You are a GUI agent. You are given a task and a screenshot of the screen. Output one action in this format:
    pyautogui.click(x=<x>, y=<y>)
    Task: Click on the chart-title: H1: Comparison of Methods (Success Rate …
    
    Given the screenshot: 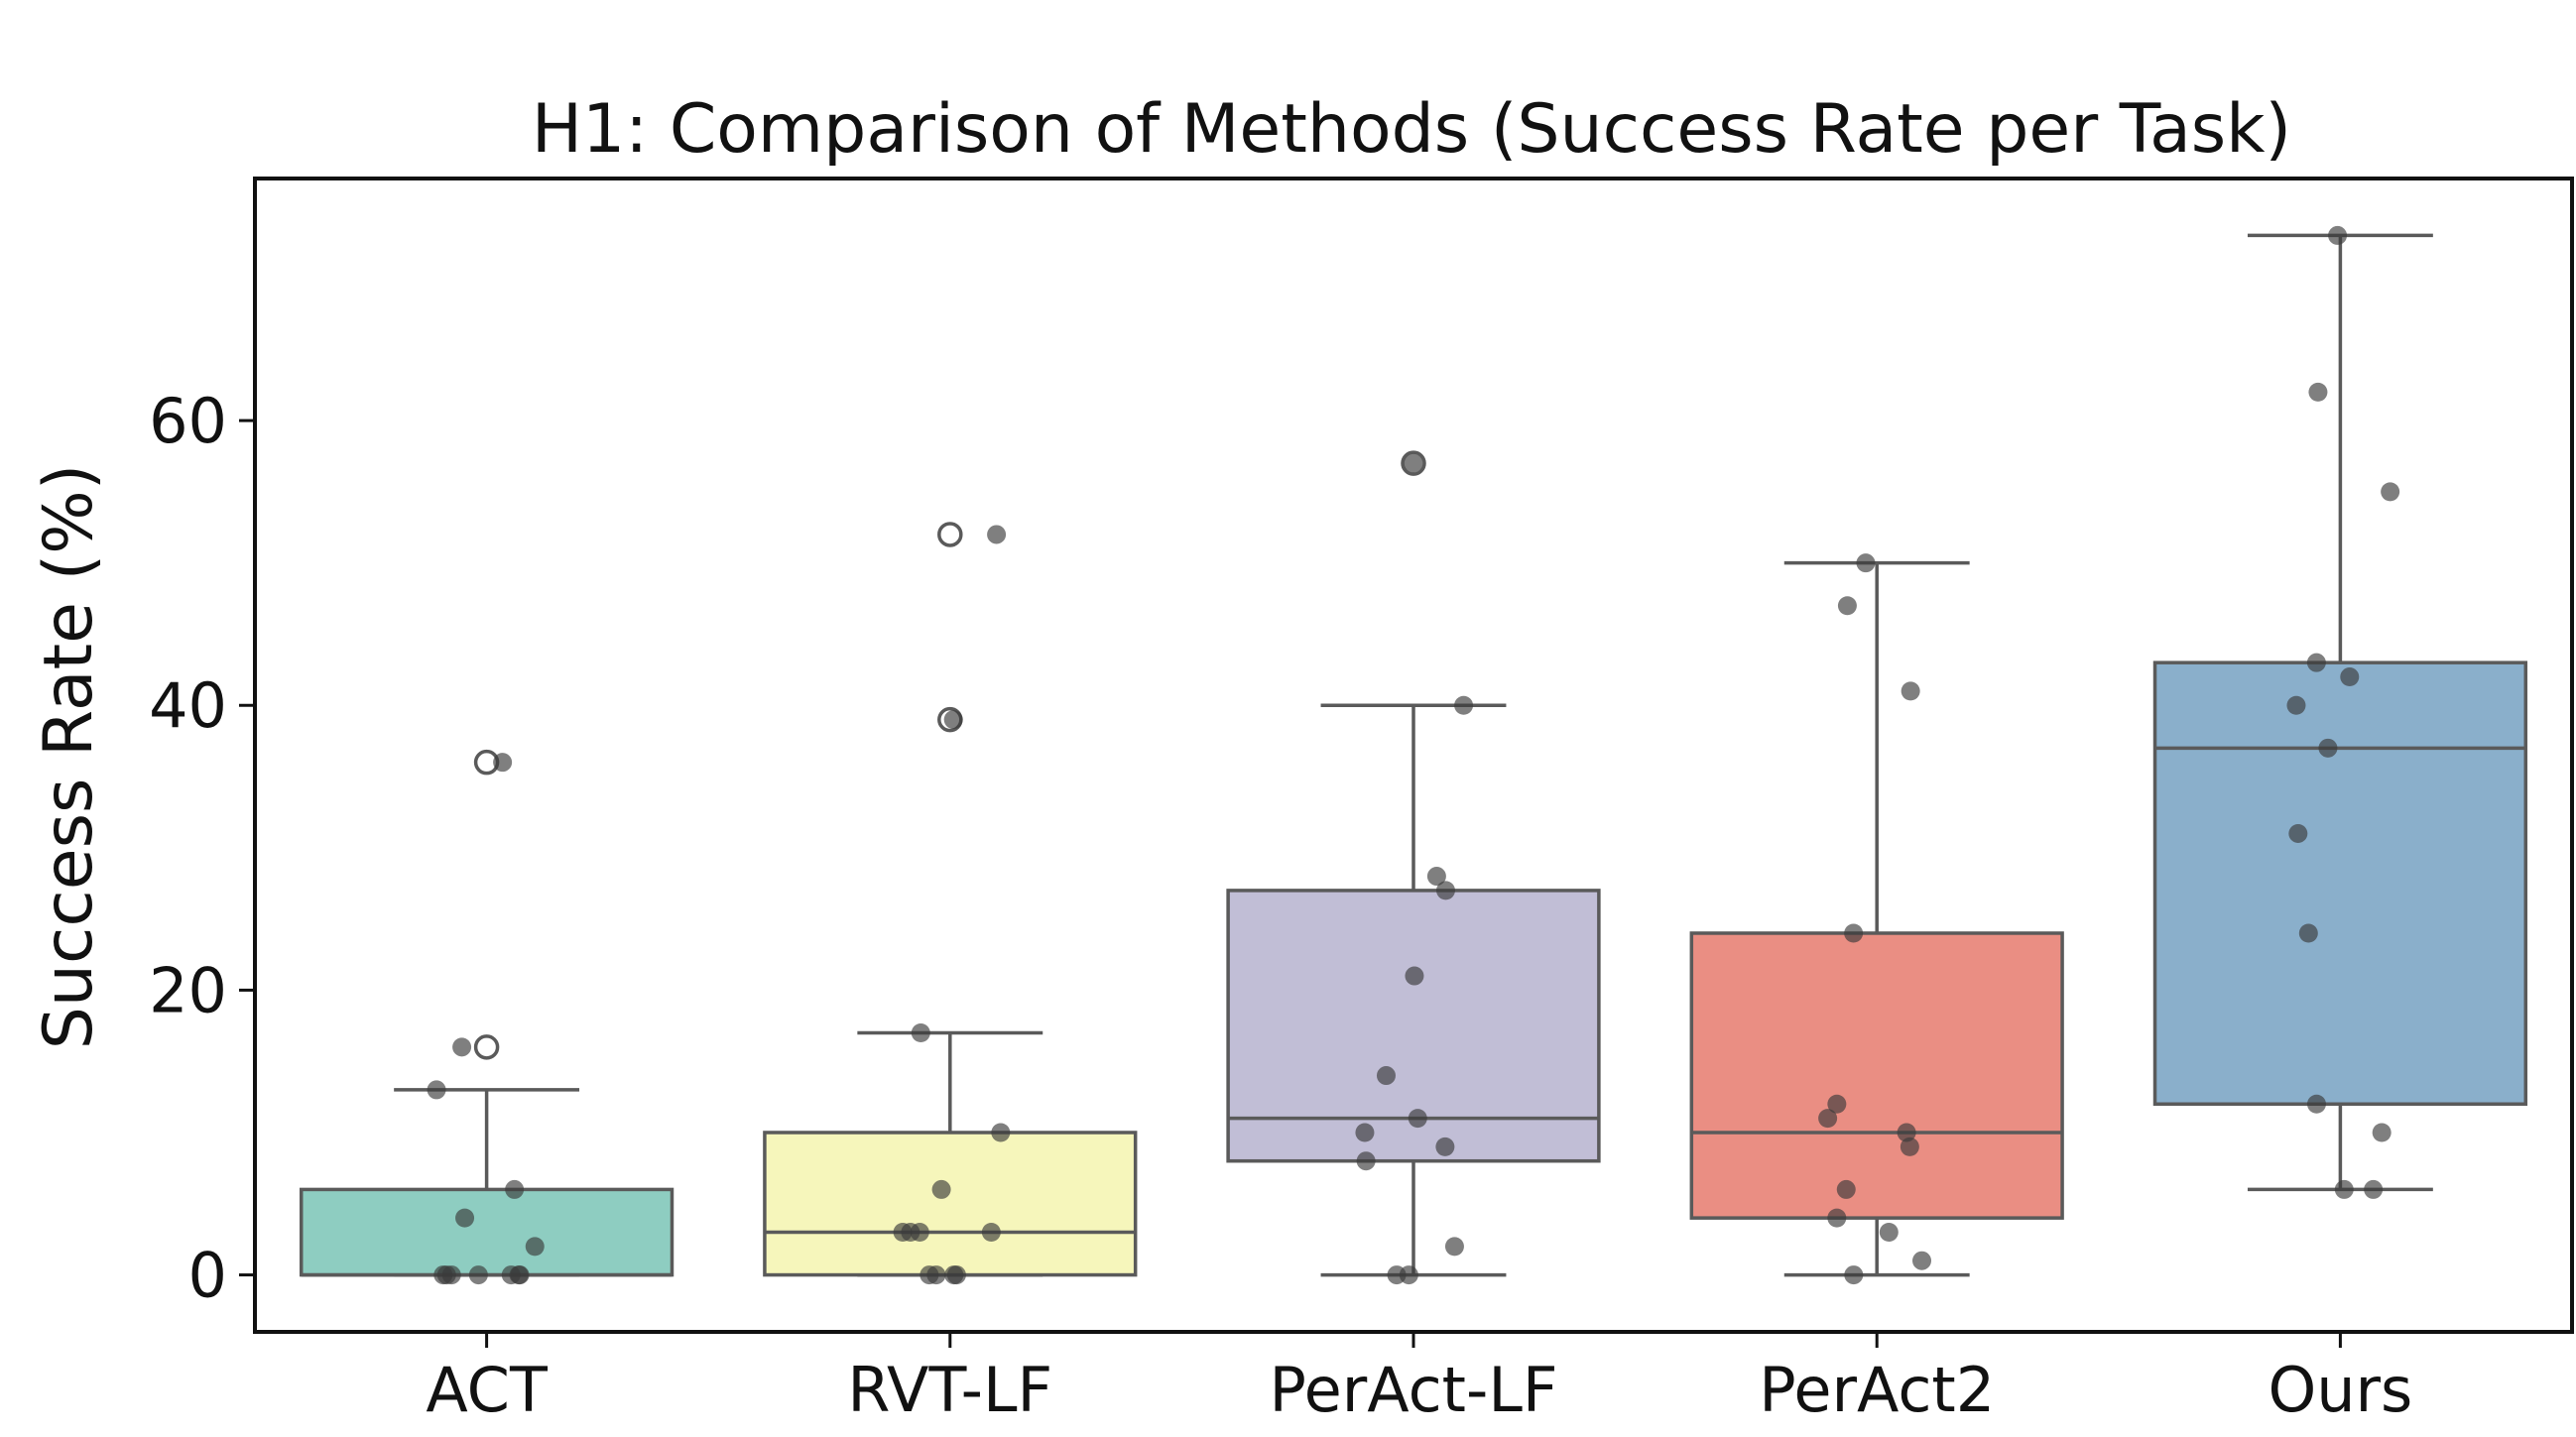 What is the action you would take?
    pyautogui.click(x=1411, y=129)
    